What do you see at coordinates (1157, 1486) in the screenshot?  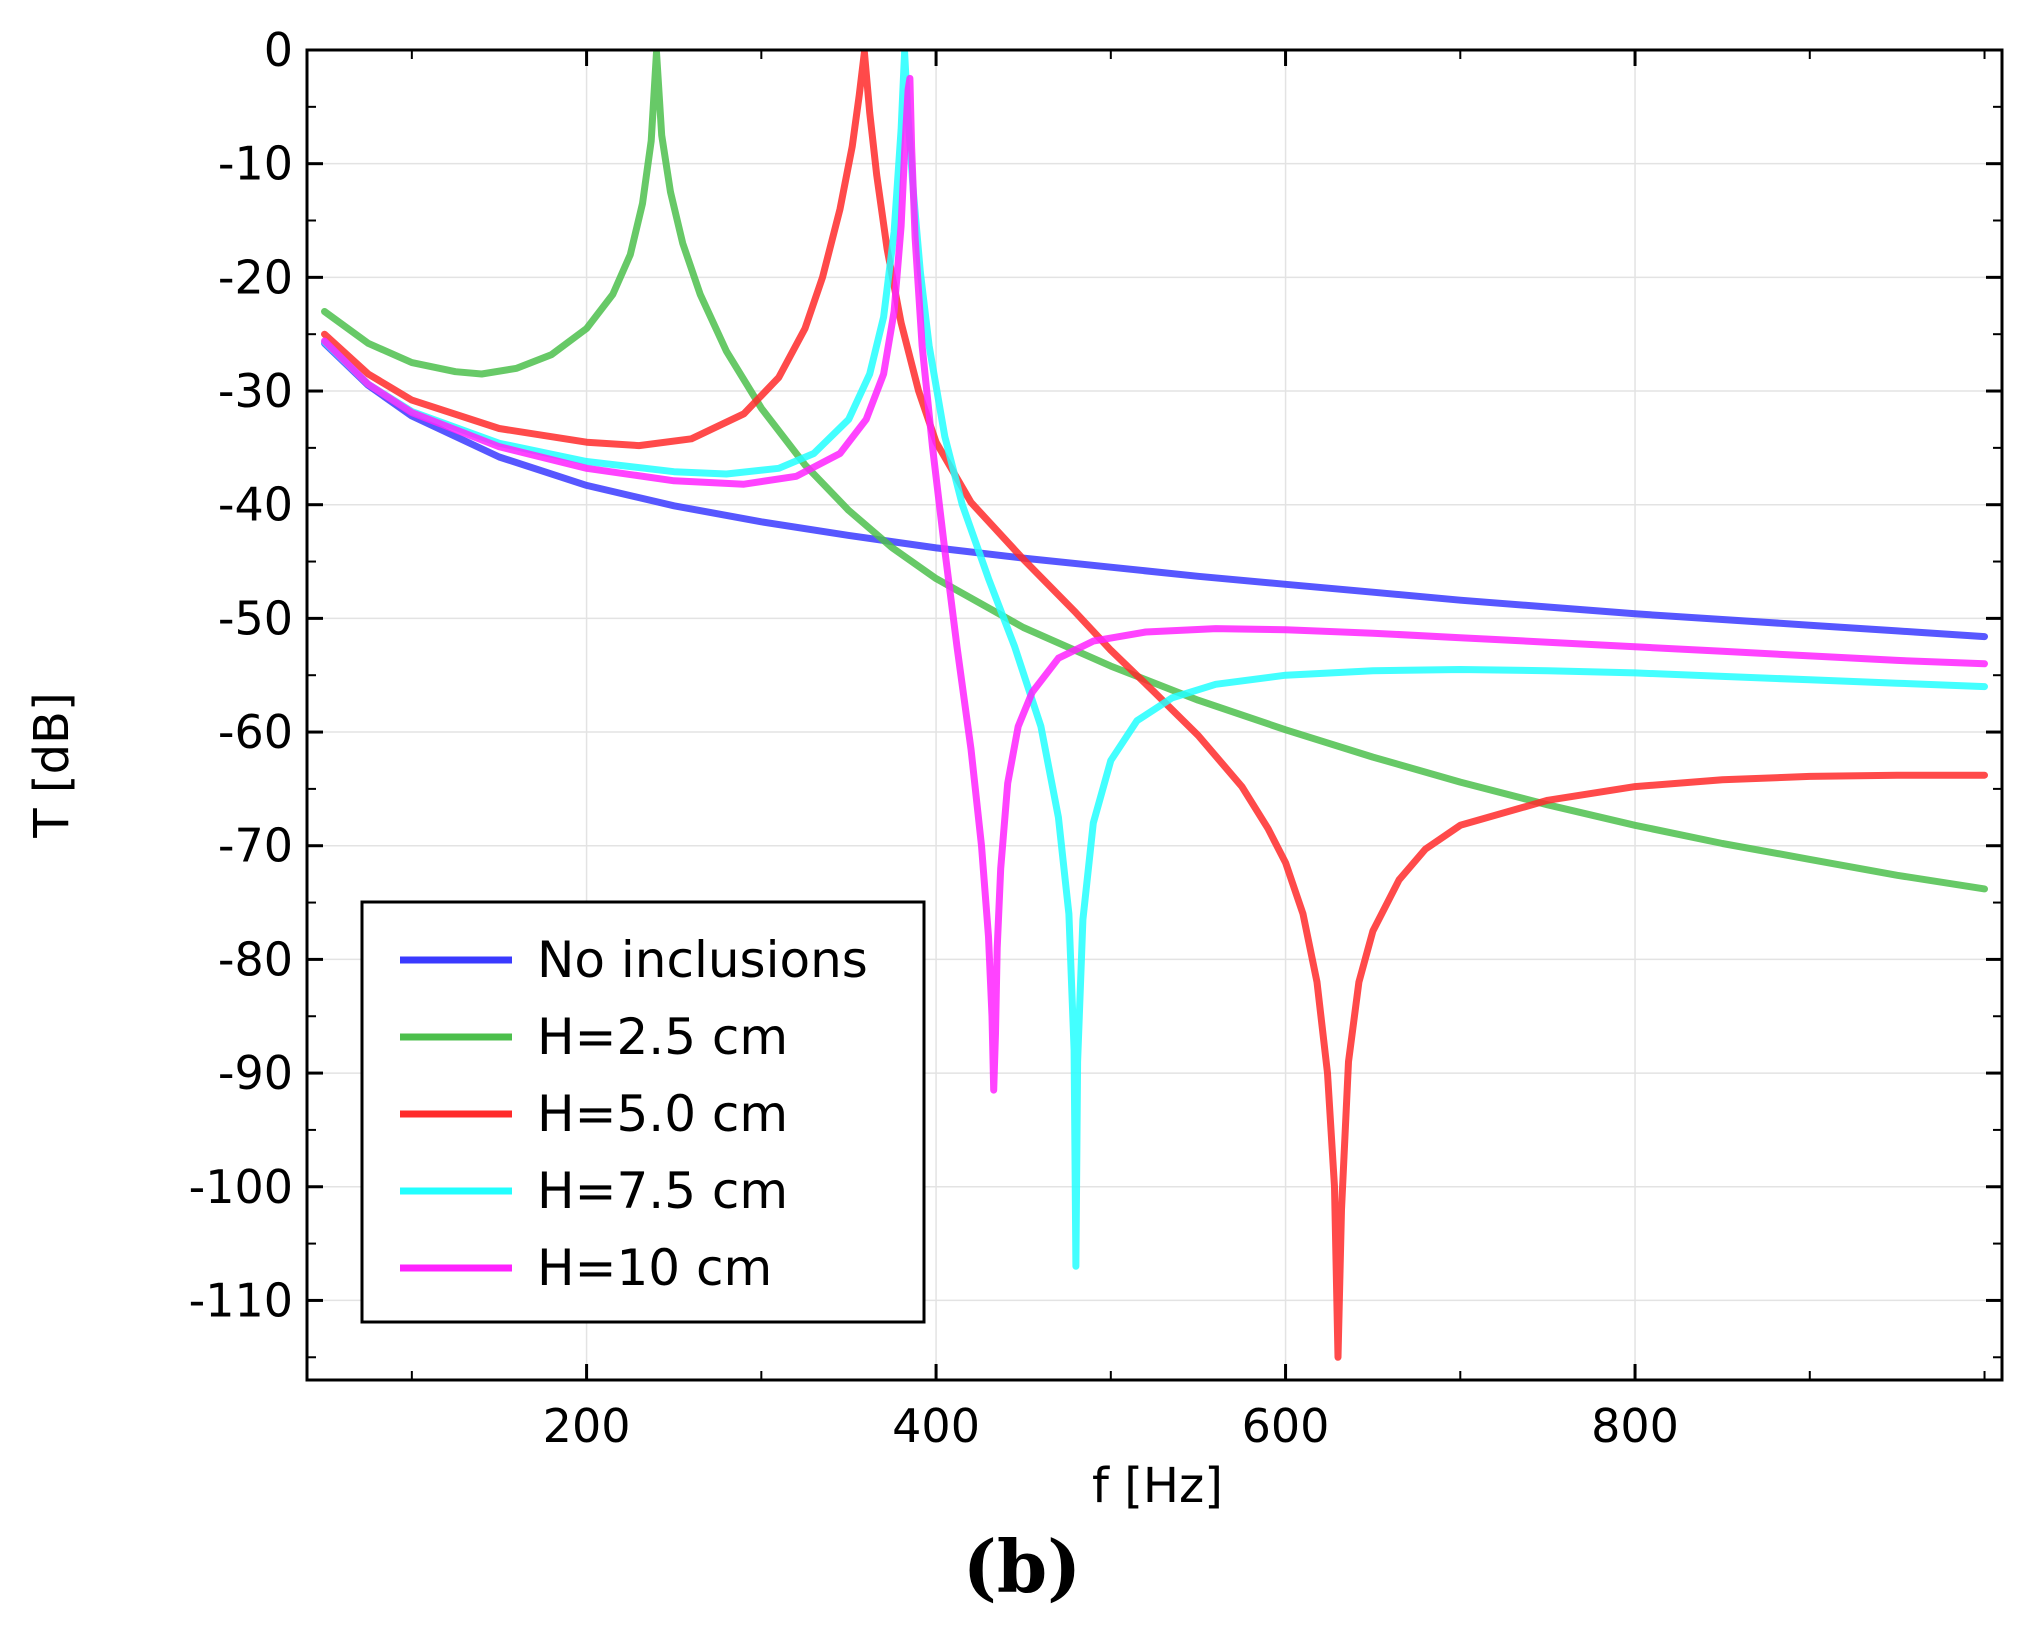 I see `x-axis-title: f [Hz]` at bounding box center [1157, 1486].